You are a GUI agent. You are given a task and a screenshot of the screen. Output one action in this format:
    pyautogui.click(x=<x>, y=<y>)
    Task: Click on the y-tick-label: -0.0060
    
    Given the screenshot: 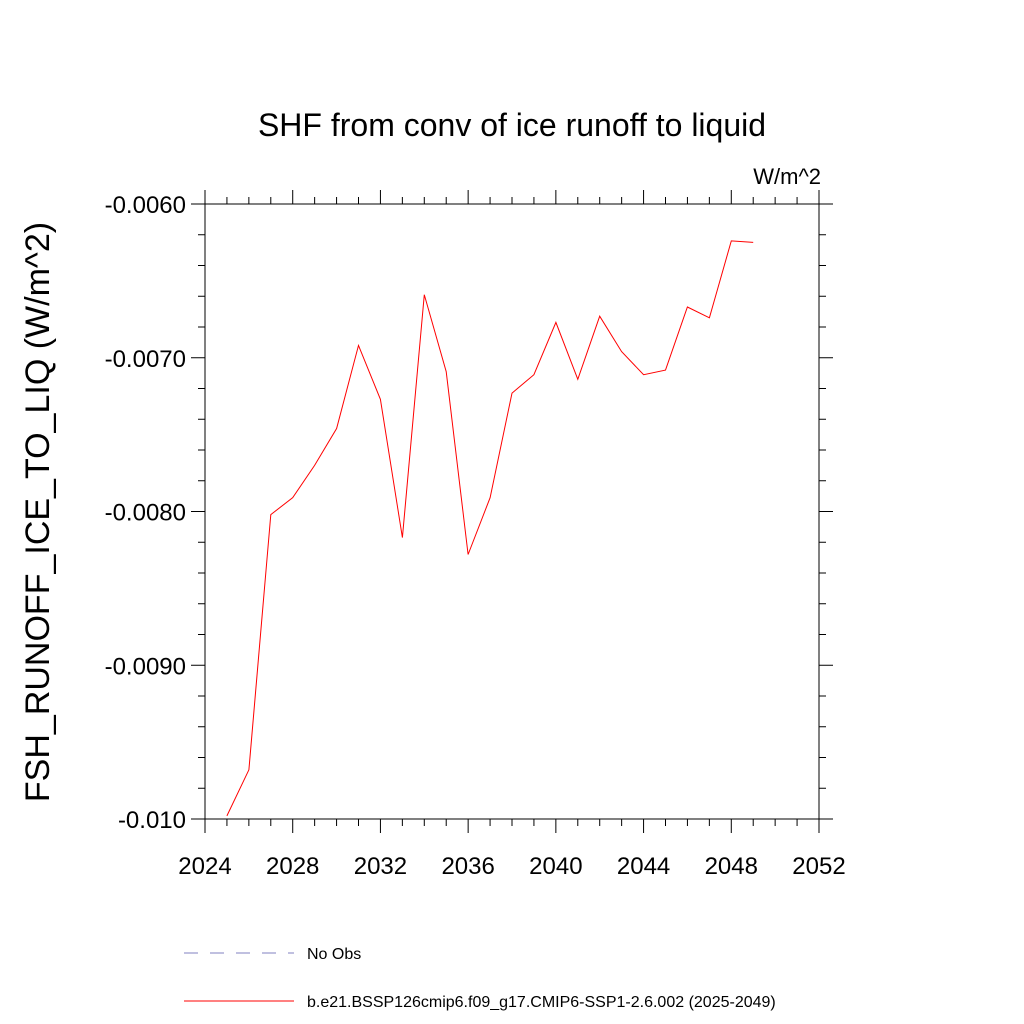 What is the action you would take?
    pyautogui.click(x=145, y=205)
    